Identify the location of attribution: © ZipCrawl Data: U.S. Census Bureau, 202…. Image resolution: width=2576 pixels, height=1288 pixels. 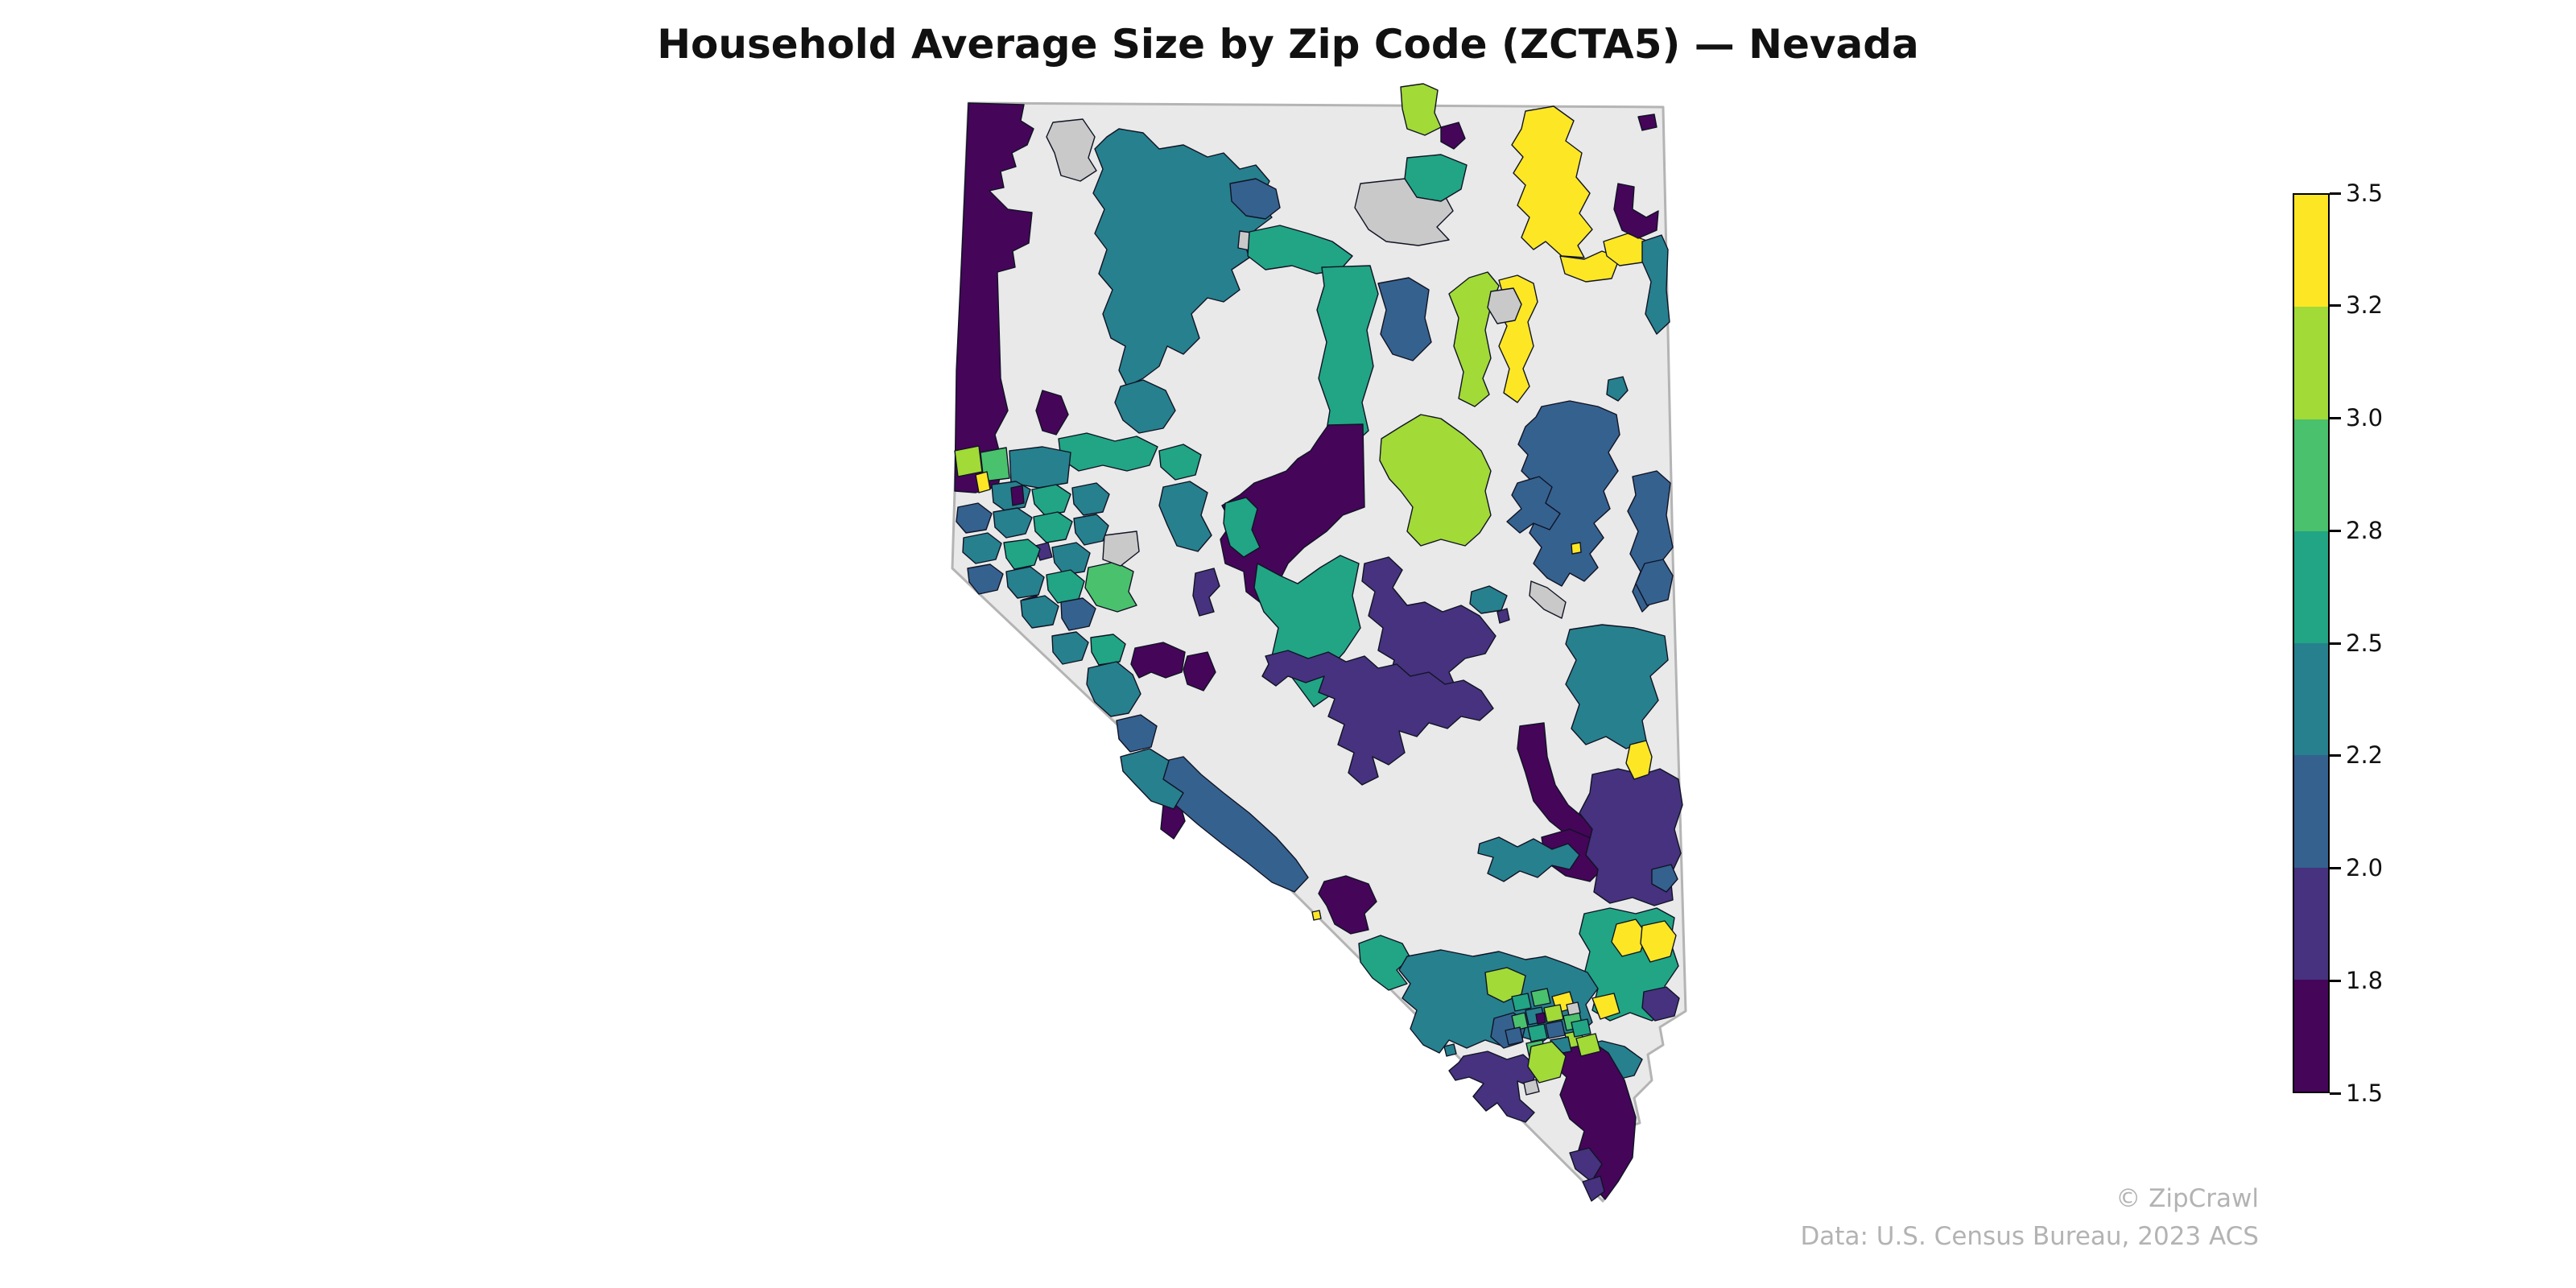
(2029, 1218).